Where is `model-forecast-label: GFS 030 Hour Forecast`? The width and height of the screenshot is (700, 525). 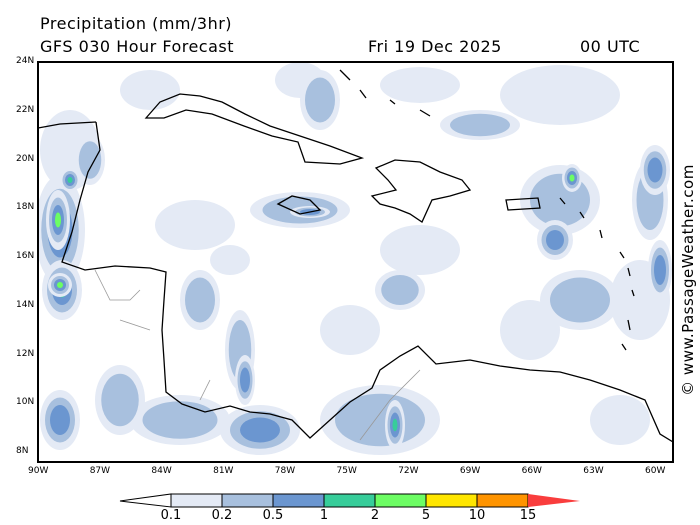
model-forecast-label: GFS 030 Hour Forecast is located at coordinates (137, 46).